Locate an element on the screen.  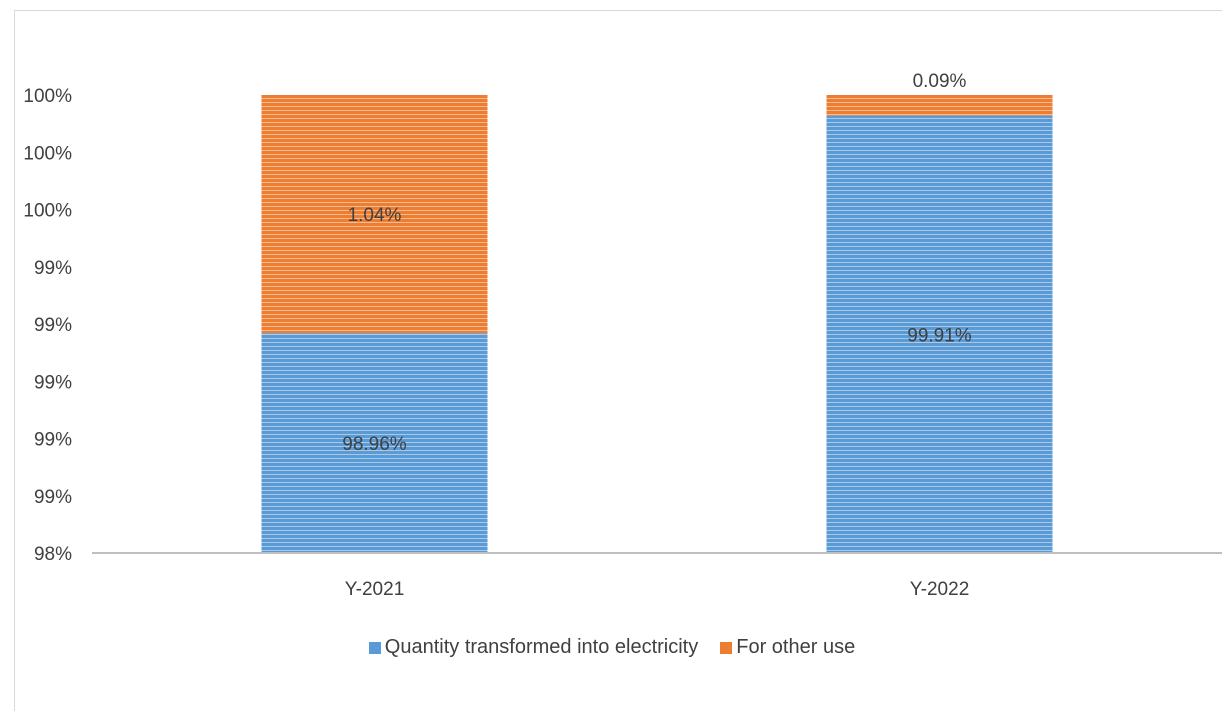
data-label: 0.09% is located at coordinates (940, 81).